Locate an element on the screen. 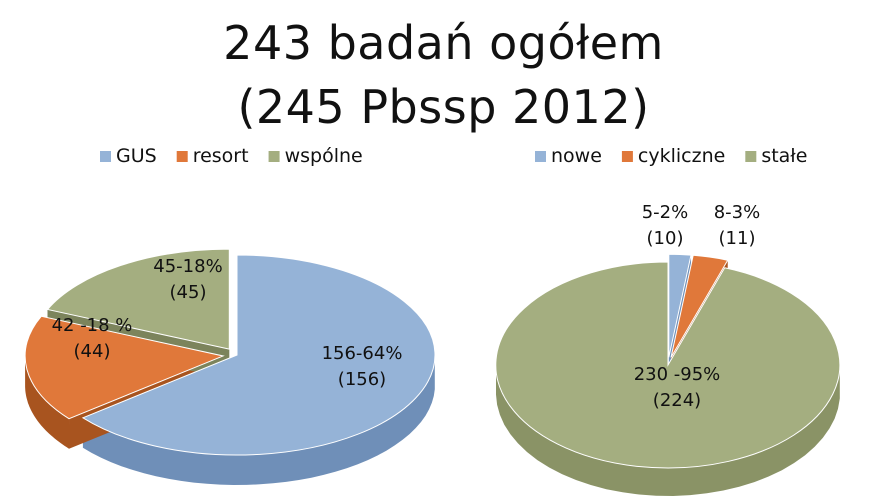 The width and height of the screenshot is (887, 501). data-label-count: (10) is located at coordinates (665, 238).